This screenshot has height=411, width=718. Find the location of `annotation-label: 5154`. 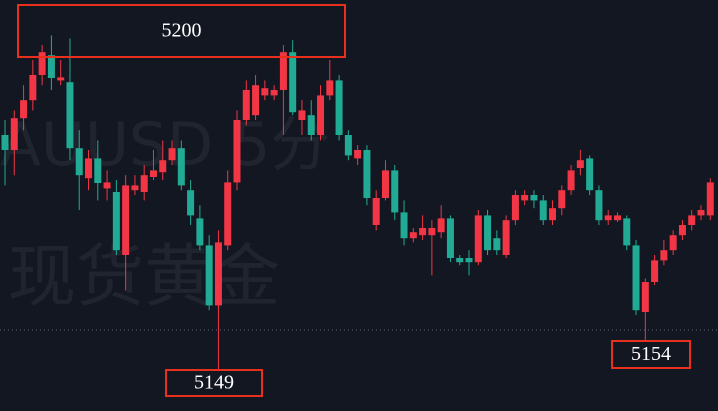

annotation-label: 5154 is located at coordinates (651, 354).